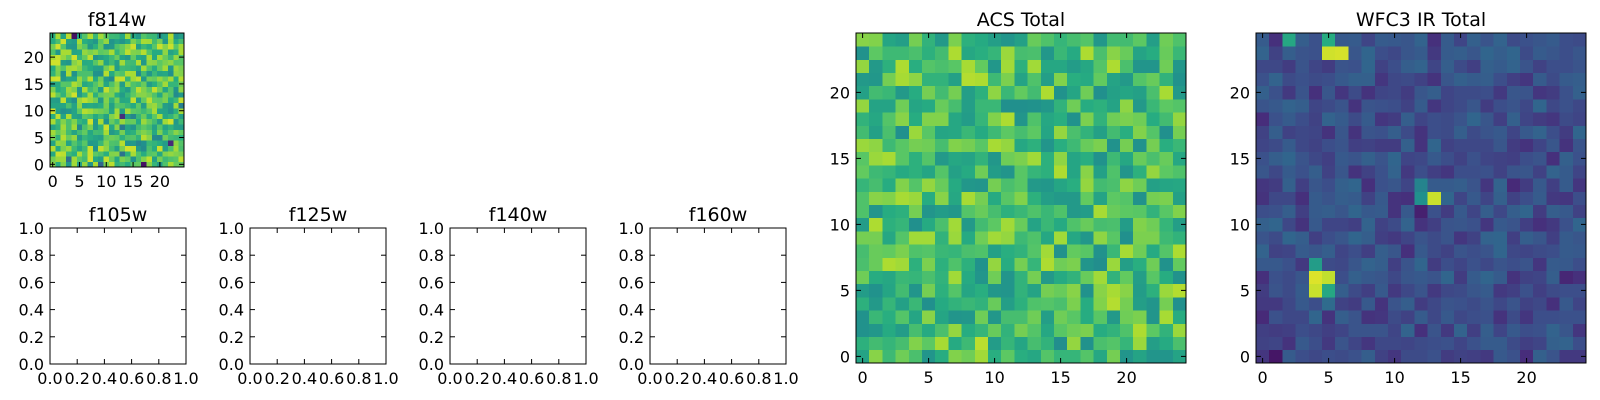 The height and width of the screenshot is (400, 1600). What do you see at coordinates (518, 296) in the screenshot?
I see `axes-frame` at bounding box center [518, 296].